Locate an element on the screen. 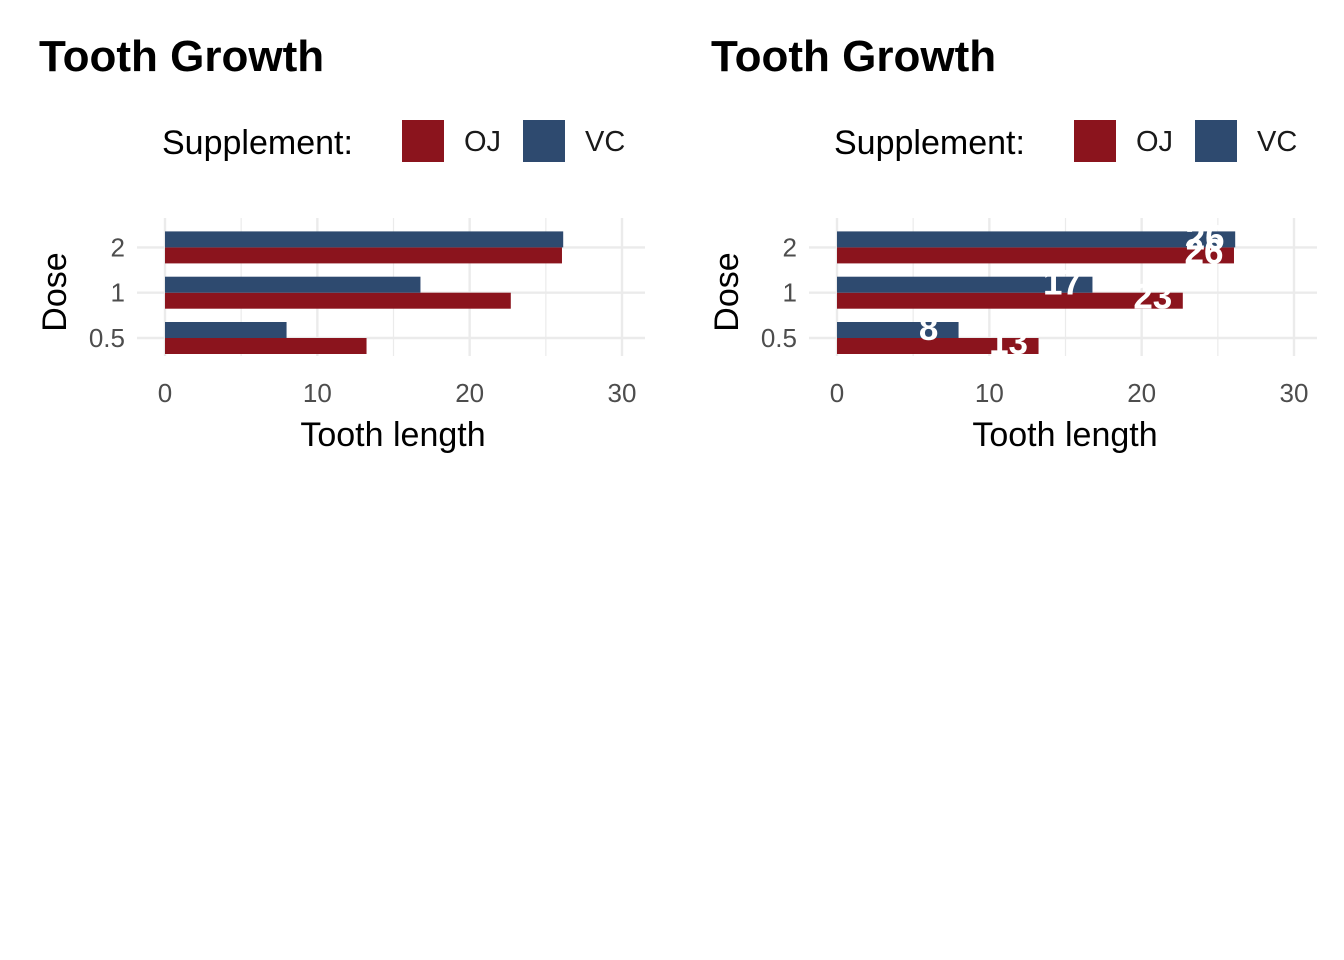 The image size is (1344, 960). bar-value-label: 23 is located at coordinates (1152, 297).